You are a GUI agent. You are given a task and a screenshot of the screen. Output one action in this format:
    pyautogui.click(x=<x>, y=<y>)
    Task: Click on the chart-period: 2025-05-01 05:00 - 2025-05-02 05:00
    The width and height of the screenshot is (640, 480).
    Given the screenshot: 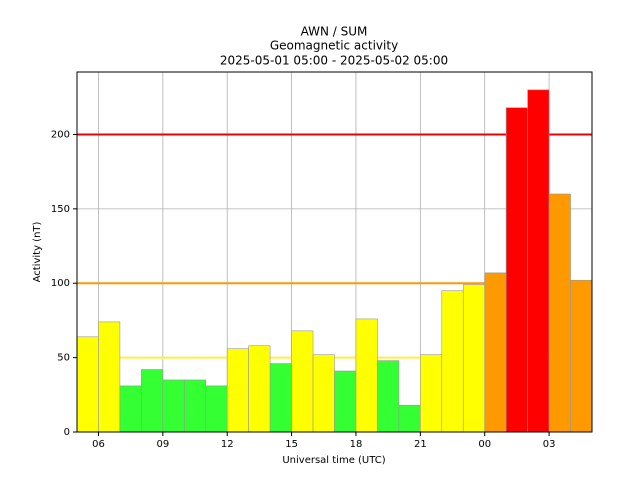 What is the action you would take?
    pyautogui.click(x=334, y=61)
    